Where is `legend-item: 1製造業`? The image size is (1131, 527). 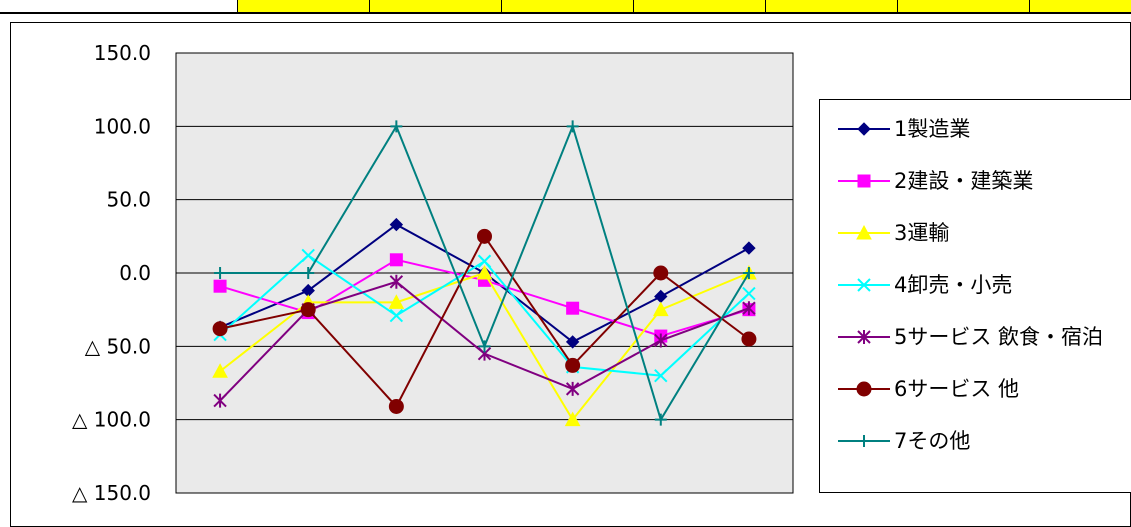
legend-item: 1製造業 is located at coordinates (975, 129).